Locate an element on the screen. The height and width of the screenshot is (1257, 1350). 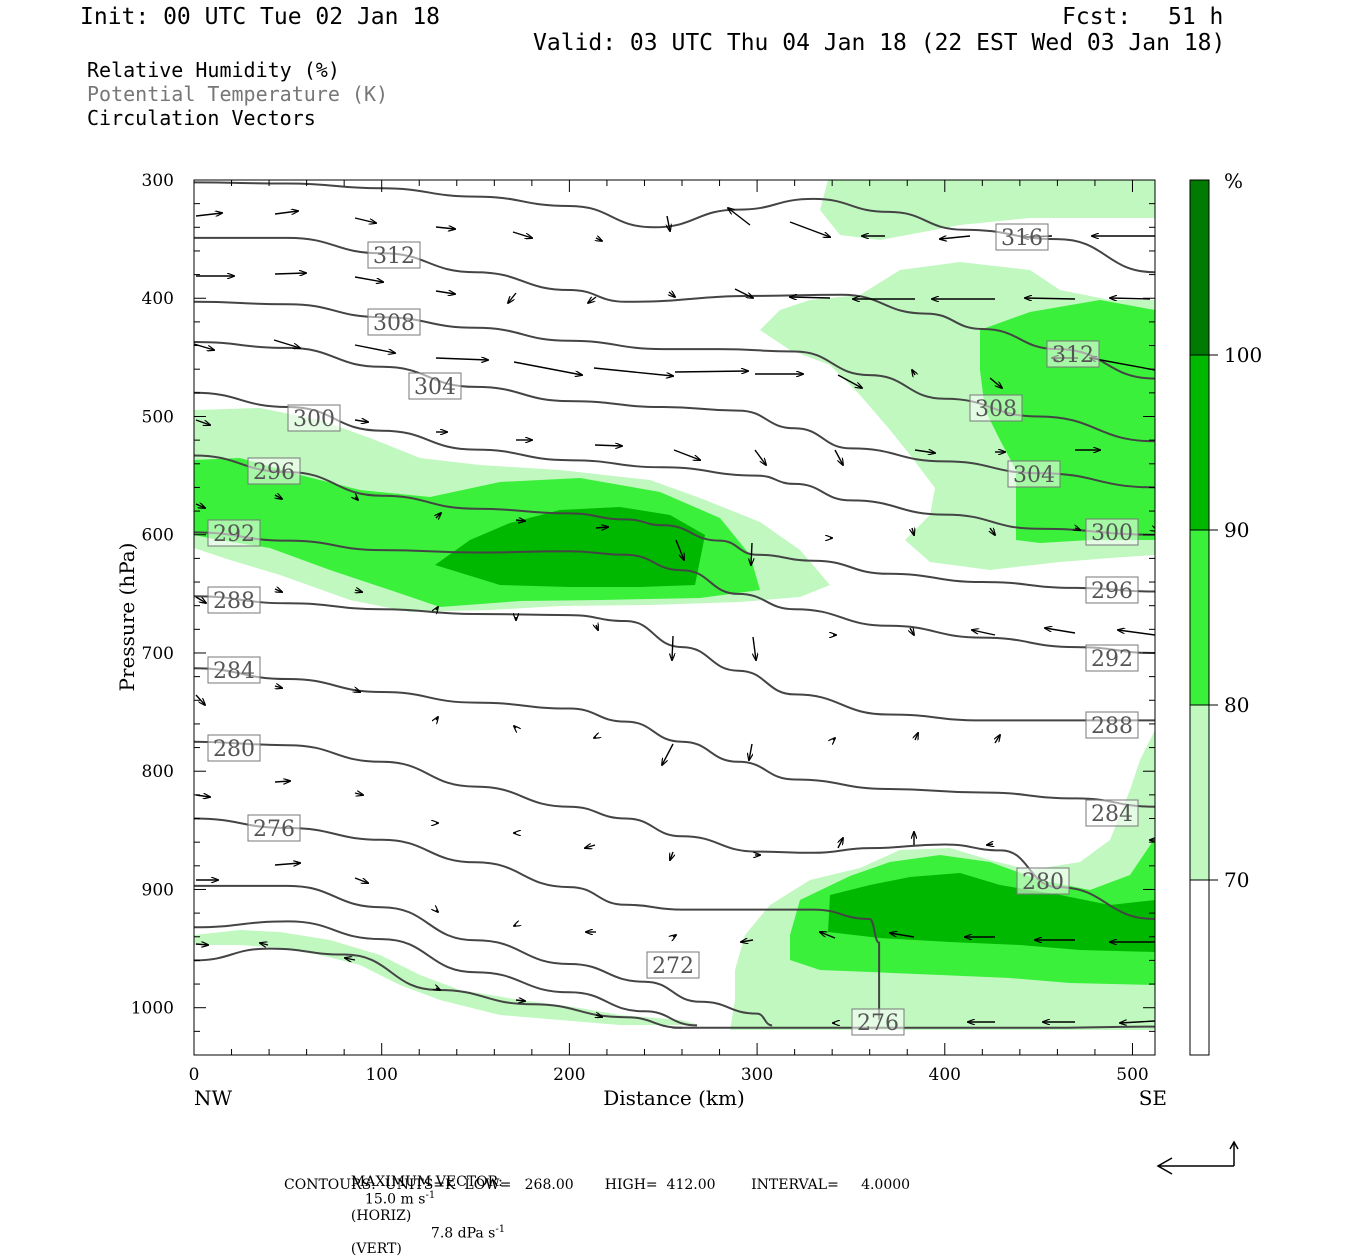
init-time: Init: 00 UTC Tue 02 Jan 18 is located at coordinates (260, 17).